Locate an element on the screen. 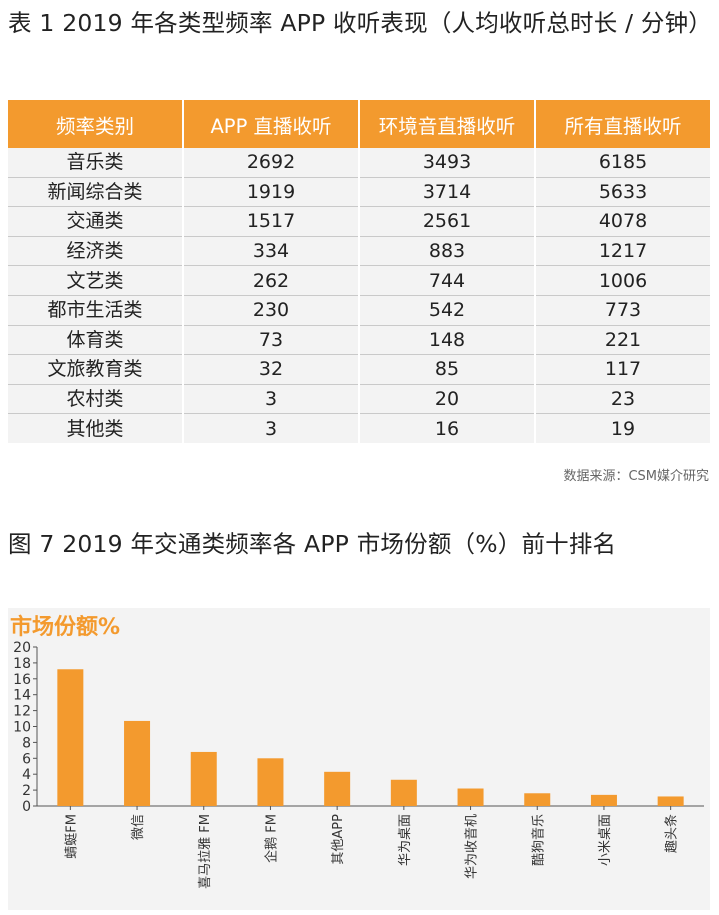 Image resolution: width=719 pixels, height=915 pixels. category-cell: 文旅教育类 is located at coordinates (96, 369).